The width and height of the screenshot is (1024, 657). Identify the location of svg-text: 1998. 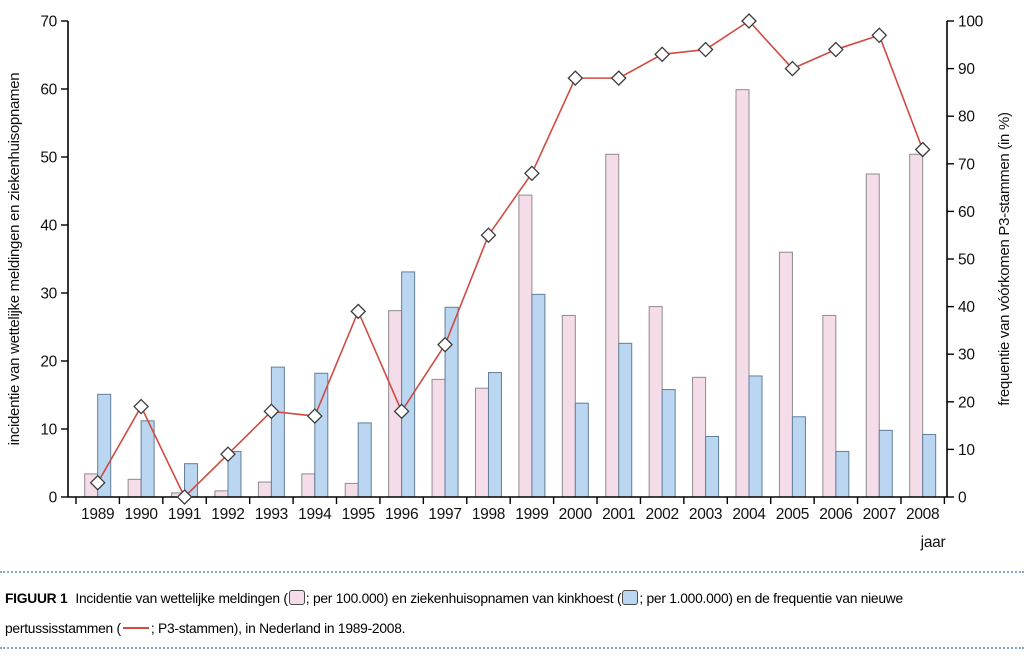
(488, 514).